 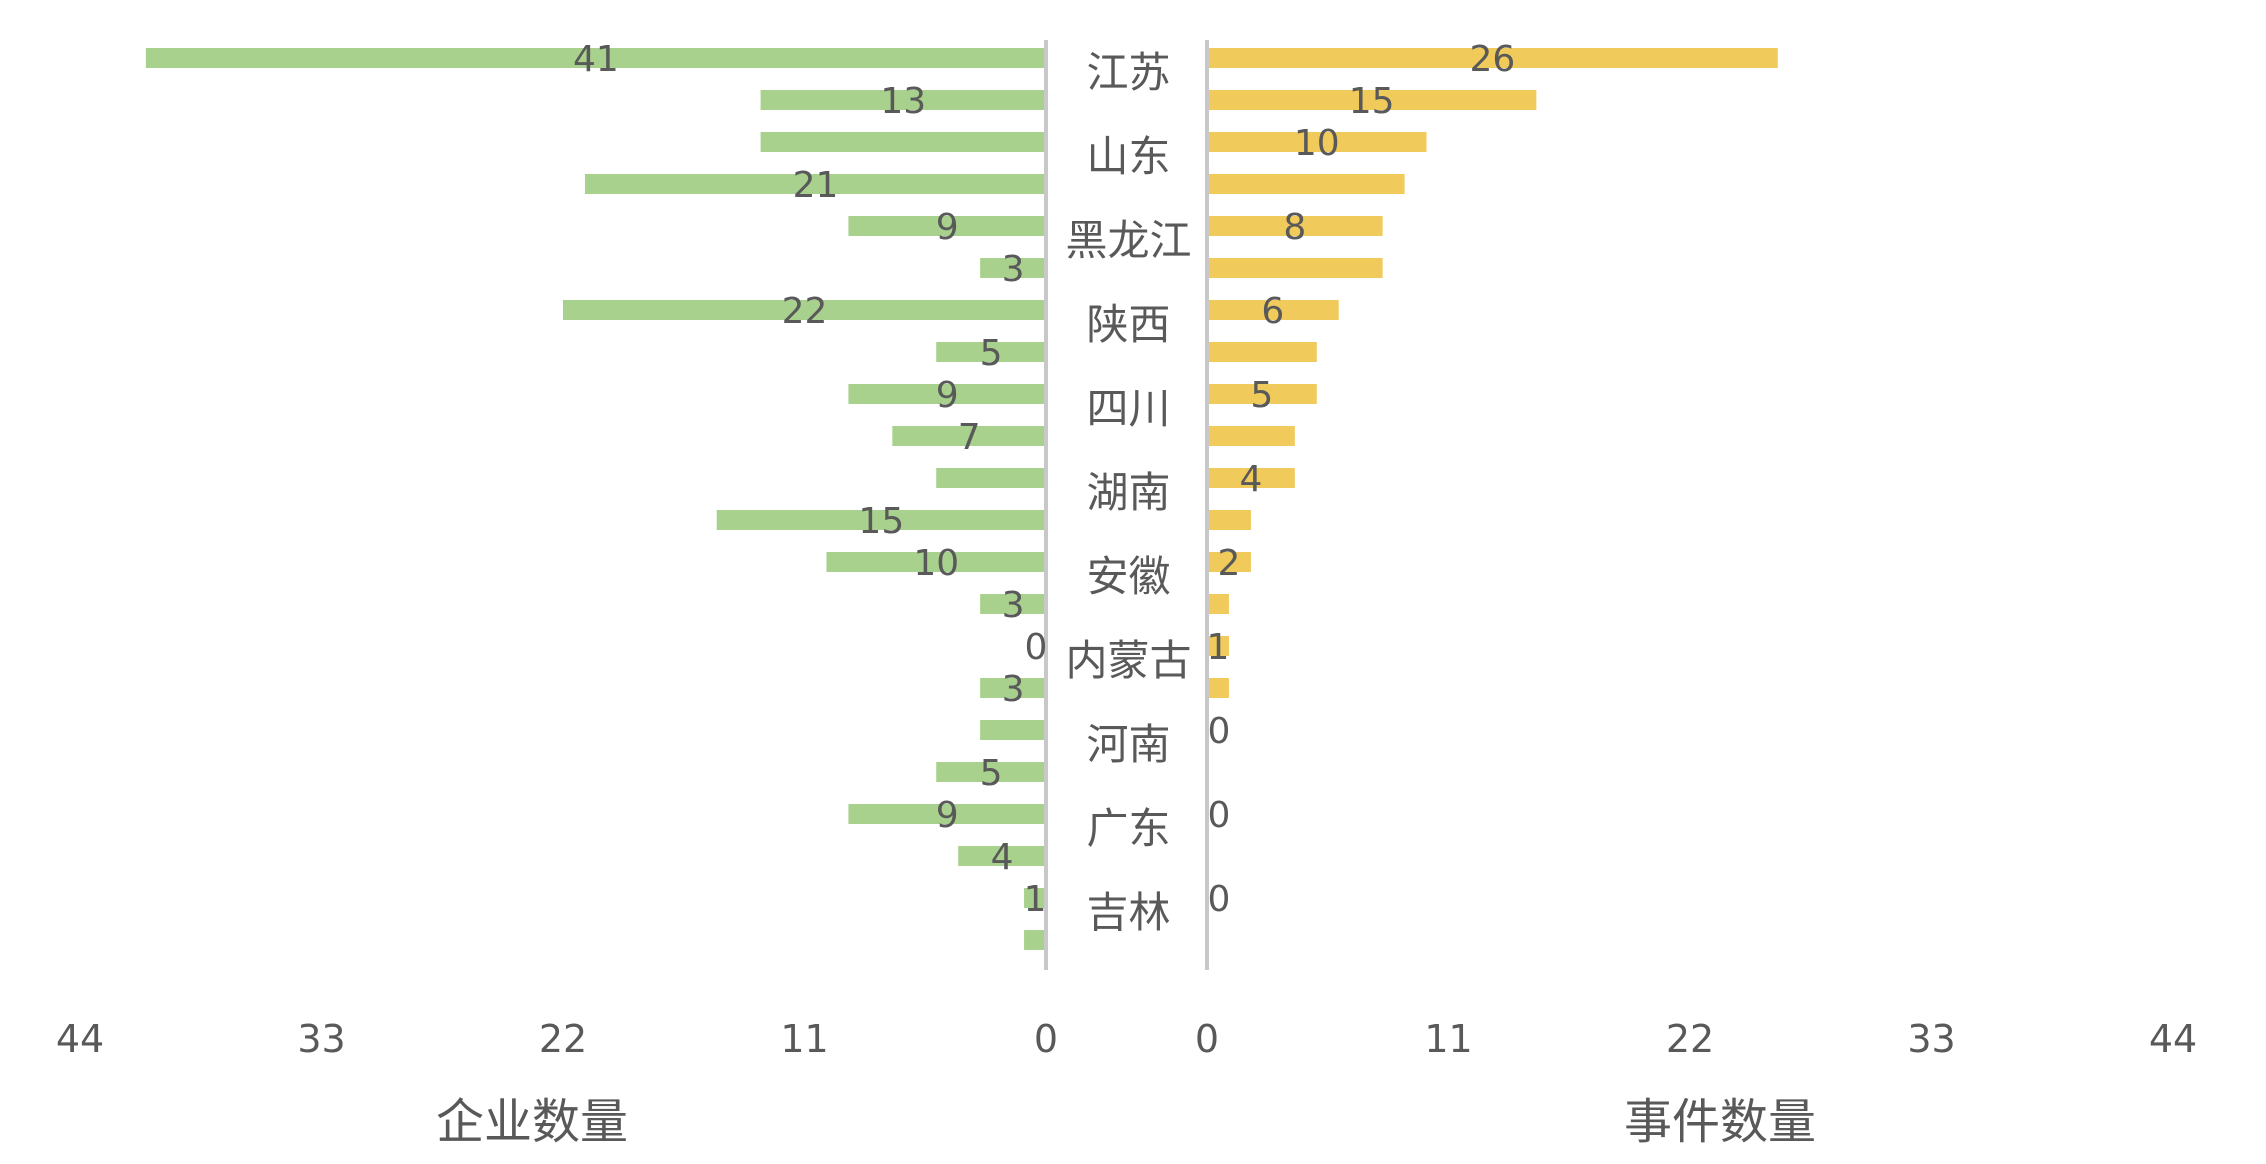 I want to click on right-axis-title: 事件数量, so click(x=1720, y=1122).